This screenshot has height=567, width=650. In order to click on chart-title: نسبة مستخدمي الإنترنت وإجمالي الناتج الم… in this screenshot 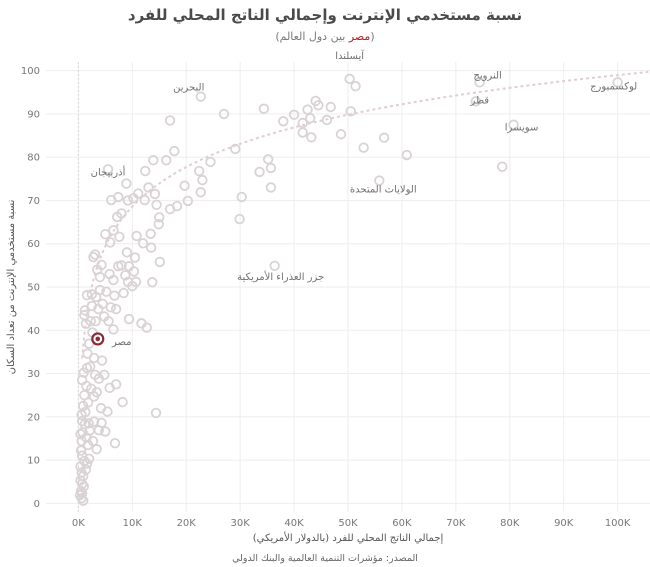, I will do `click(325, 15)`.